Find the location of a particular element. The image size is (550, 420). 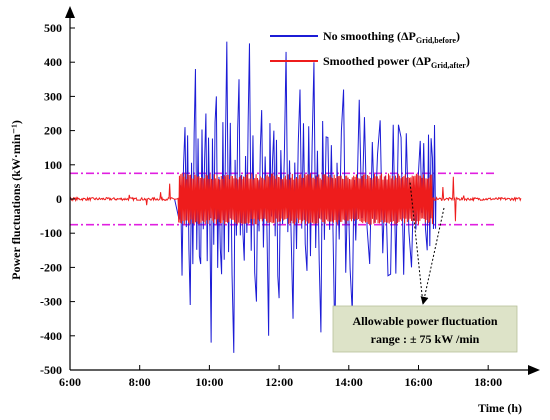

x-tick-label: 12:00 is located at coordinates (279, 382).